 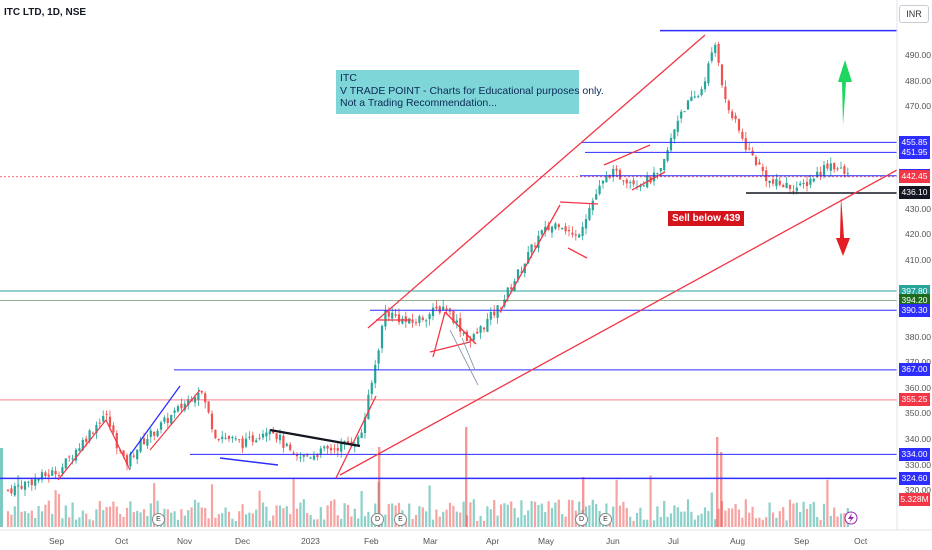 I want to click on price-tag: 442.45, so click(x=914, y=177).